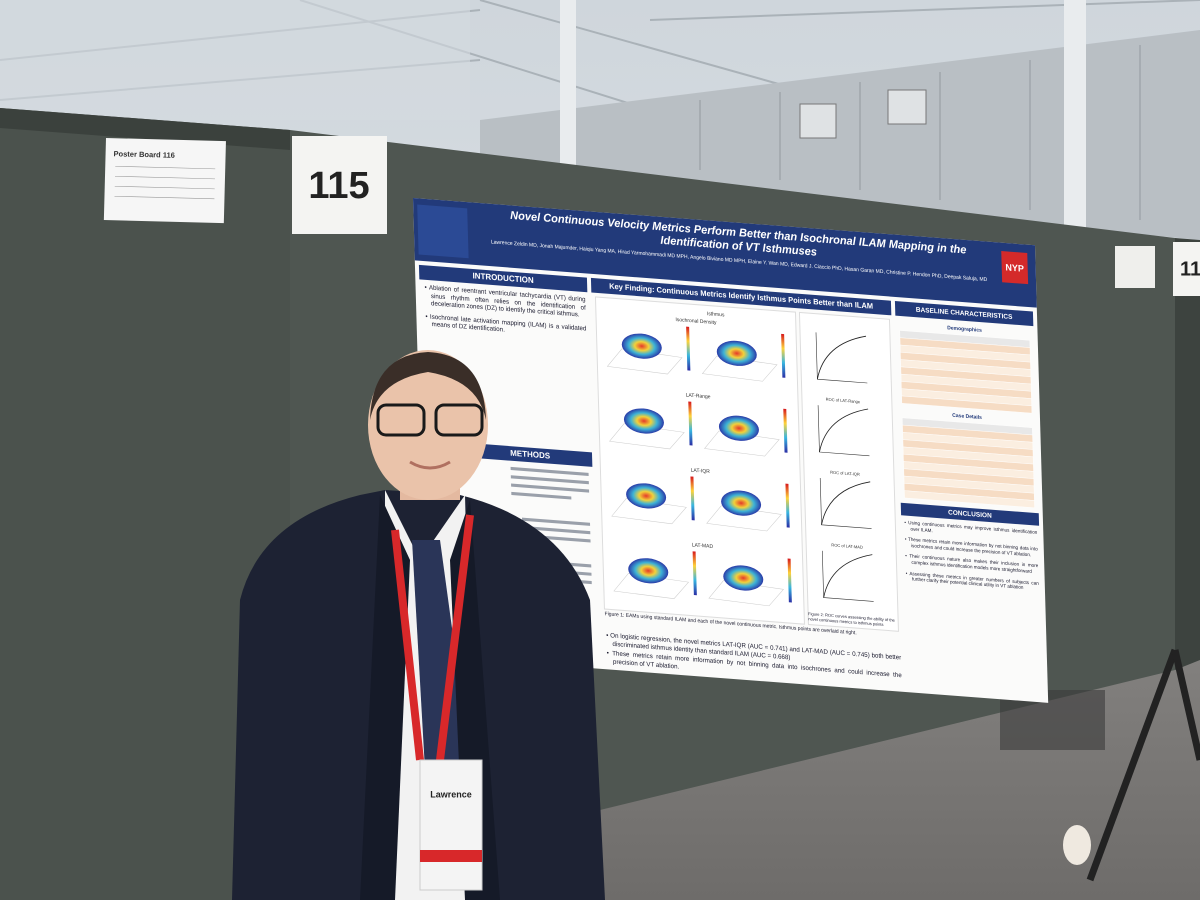  What do you see at coordinates (430, 465) in the screenshot?
I see `smile` at bounding box center [430, 465].